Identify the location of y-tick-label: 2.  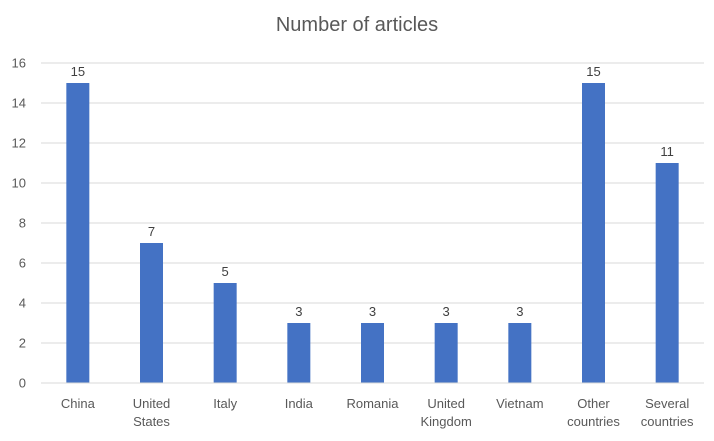
(22, 343).